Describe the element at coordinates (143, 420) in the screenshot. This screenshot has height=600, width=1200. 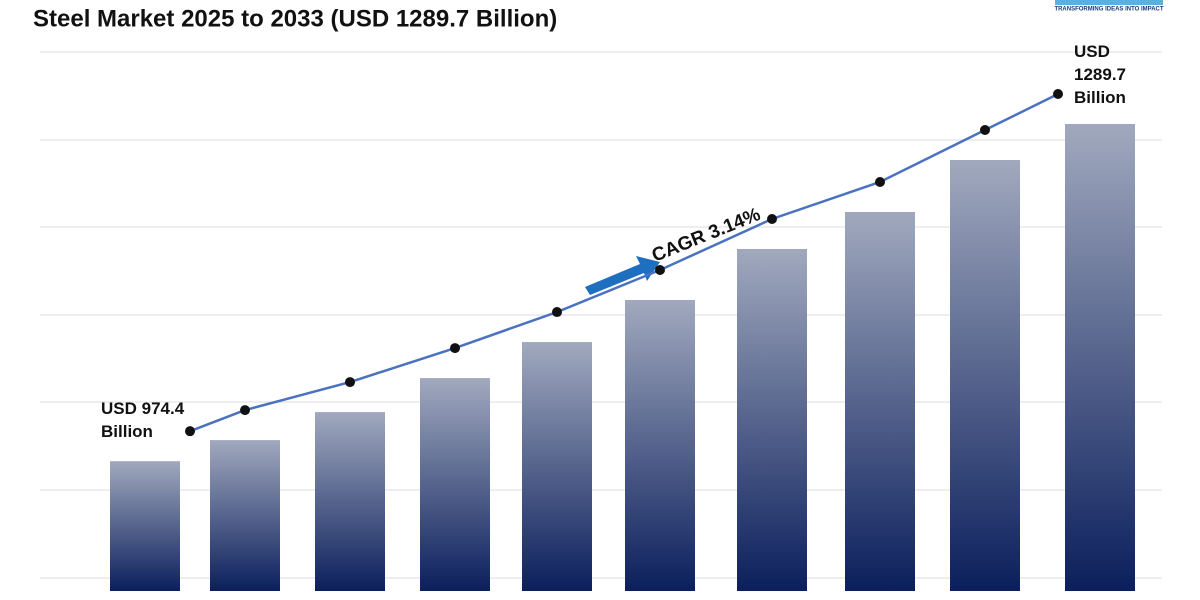
I see `value-label: USD 974.4 Billion` at that location.